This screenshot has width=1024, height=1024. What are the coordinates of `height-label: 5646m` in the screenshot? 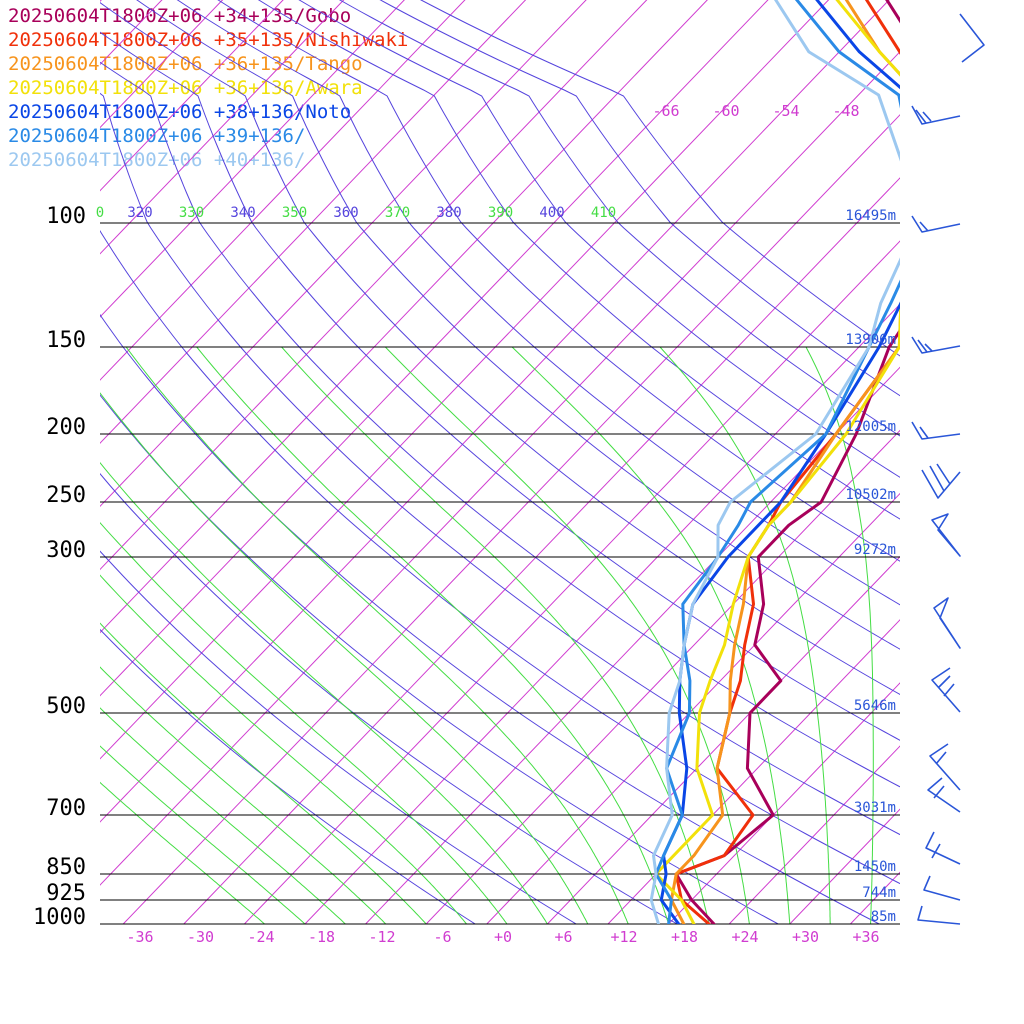 It's located at (875, 706).